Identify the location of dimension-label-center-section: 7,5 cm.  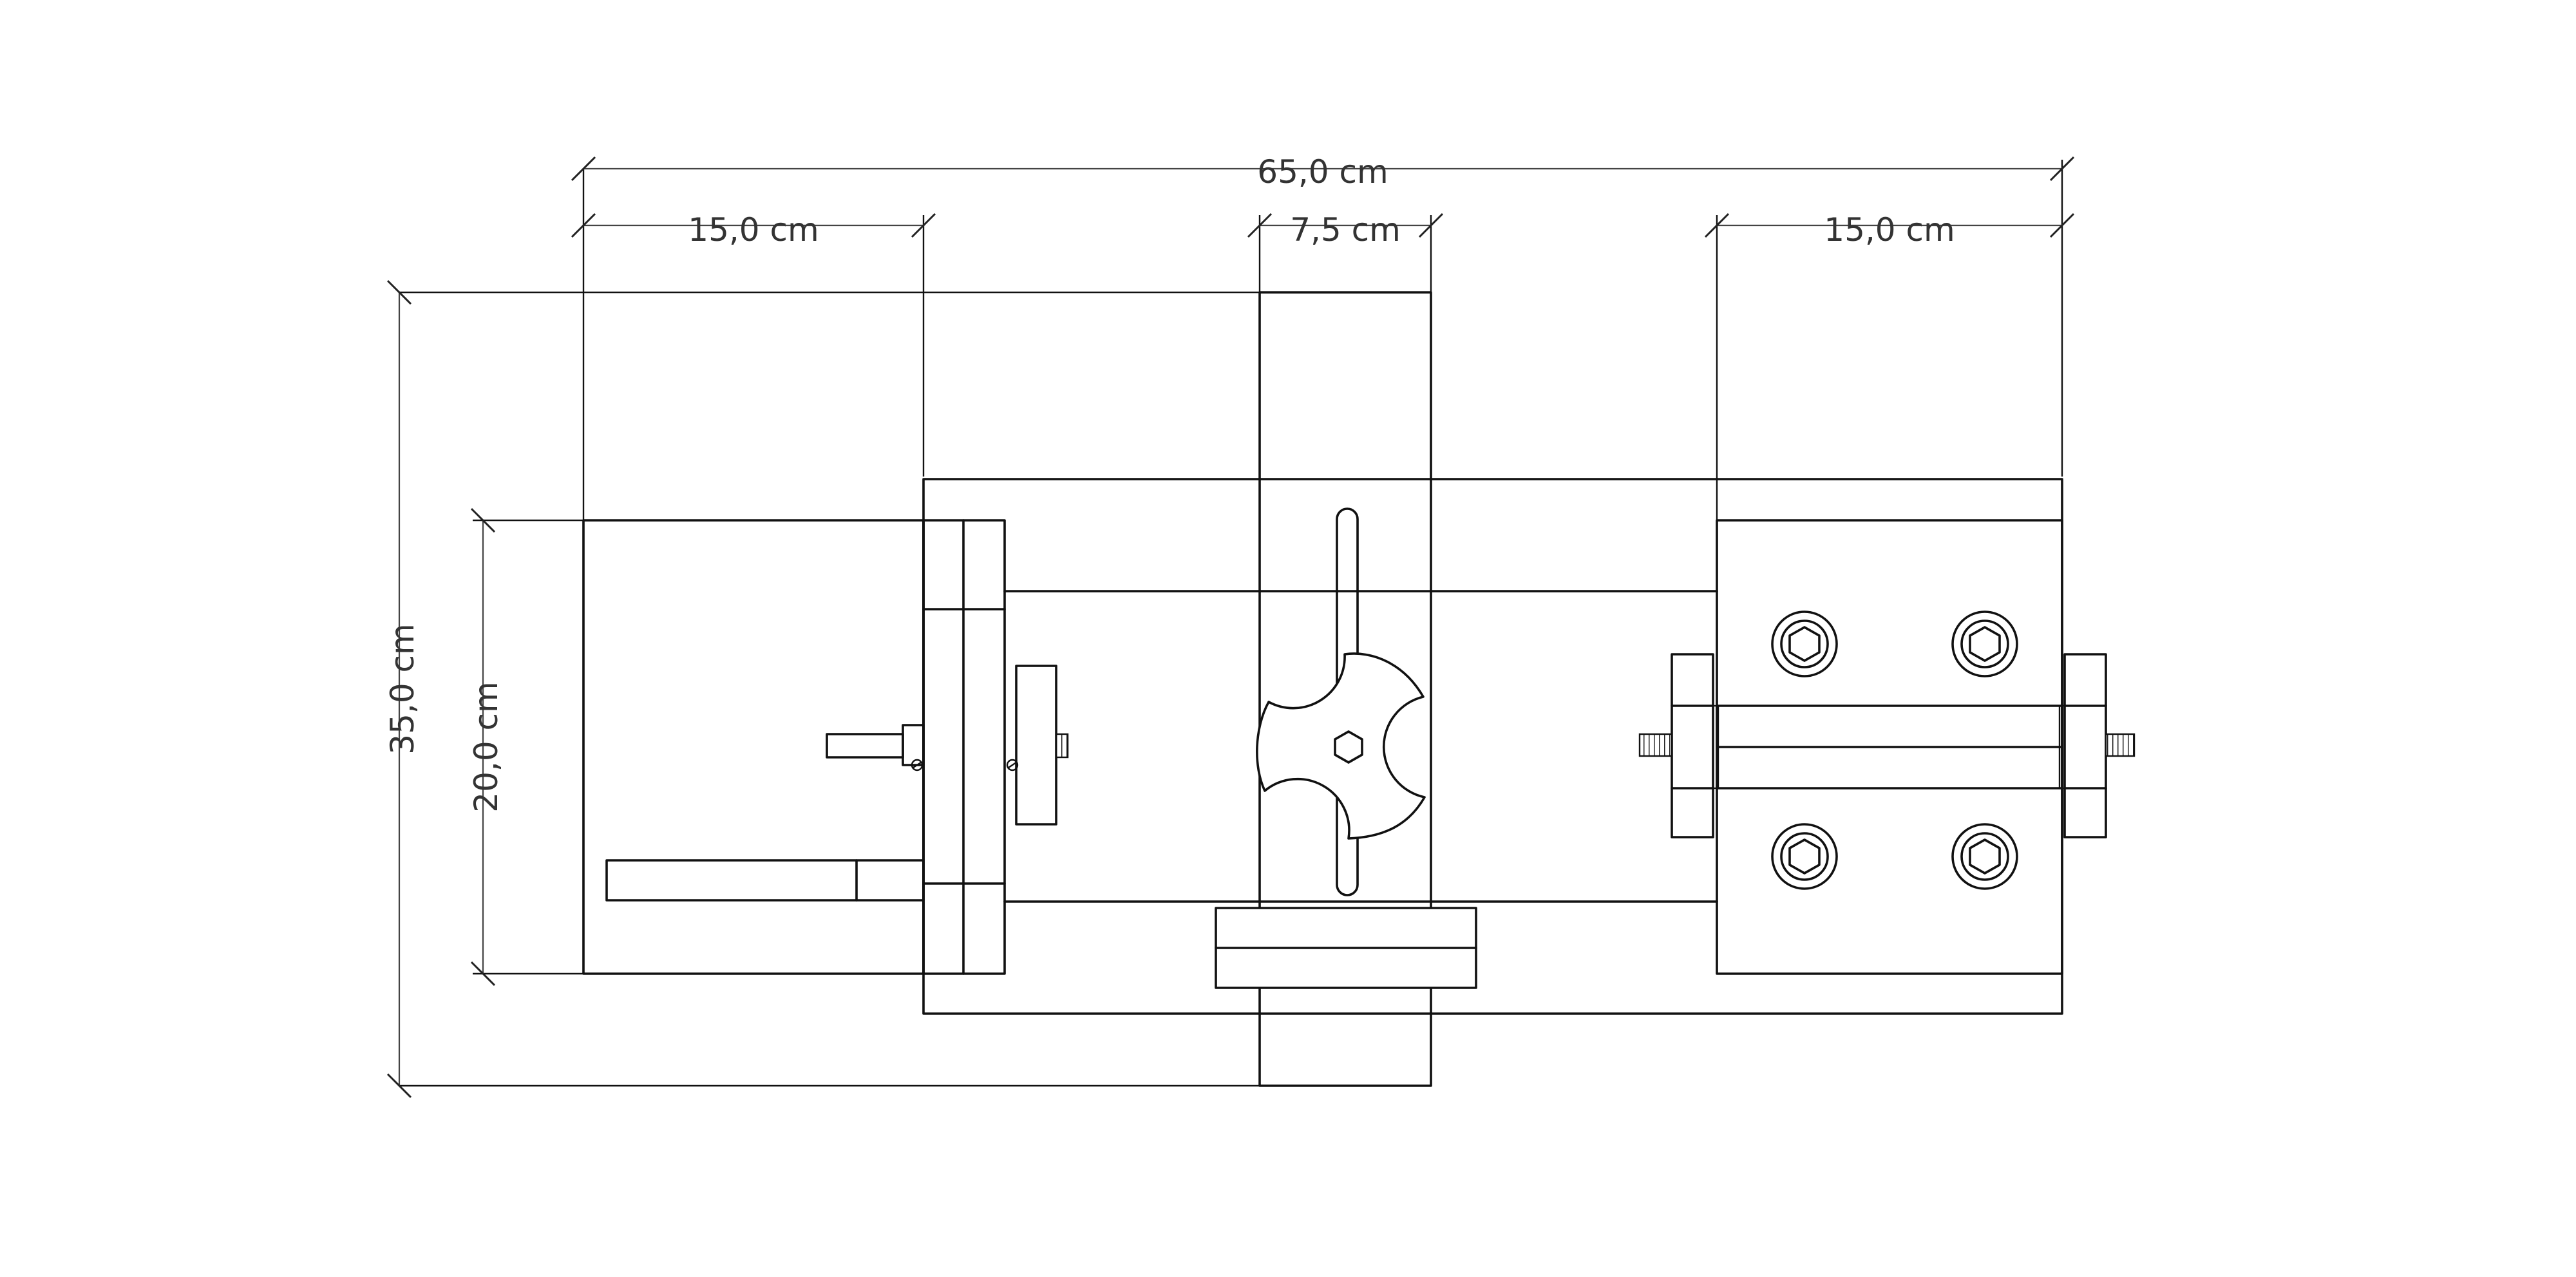
(1345, 230).